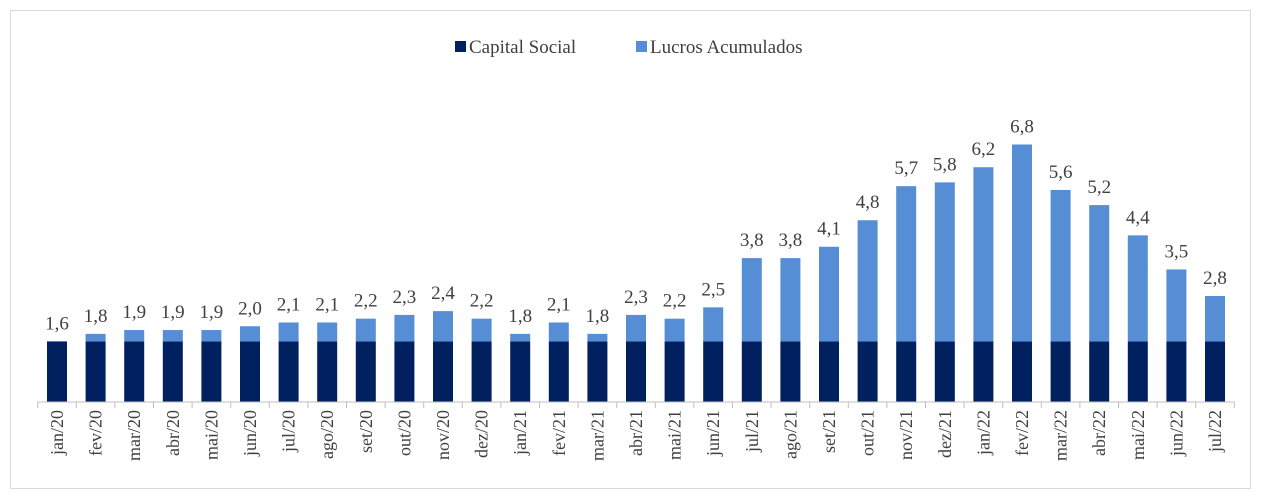 This screenshot has width=1261, height=499. What do you see at coordinates (1099, 433) in the screenshot?
I see `x-tick-label: abr/22` at bounding box center [1099, 433].